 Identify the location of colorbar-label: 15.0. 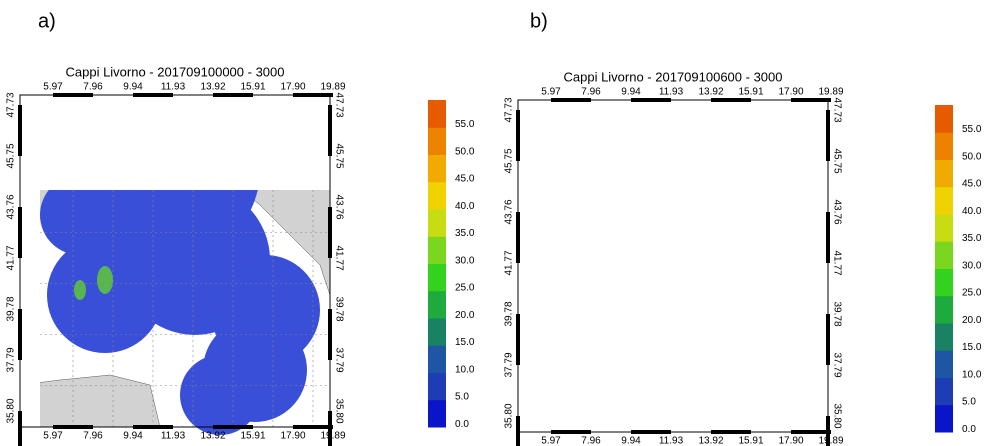
(972, 347).